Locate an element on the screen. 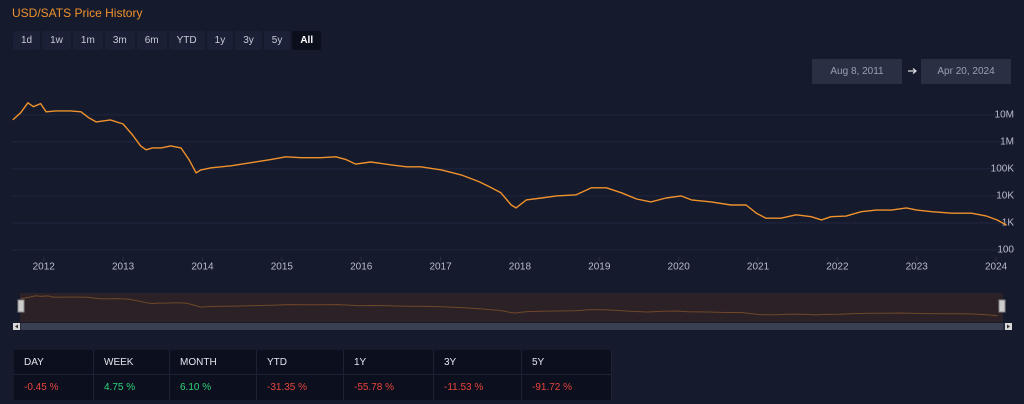 This screenshot has height=404, width=1024. navigator-handle-right is located at coordinates (1002, 306).